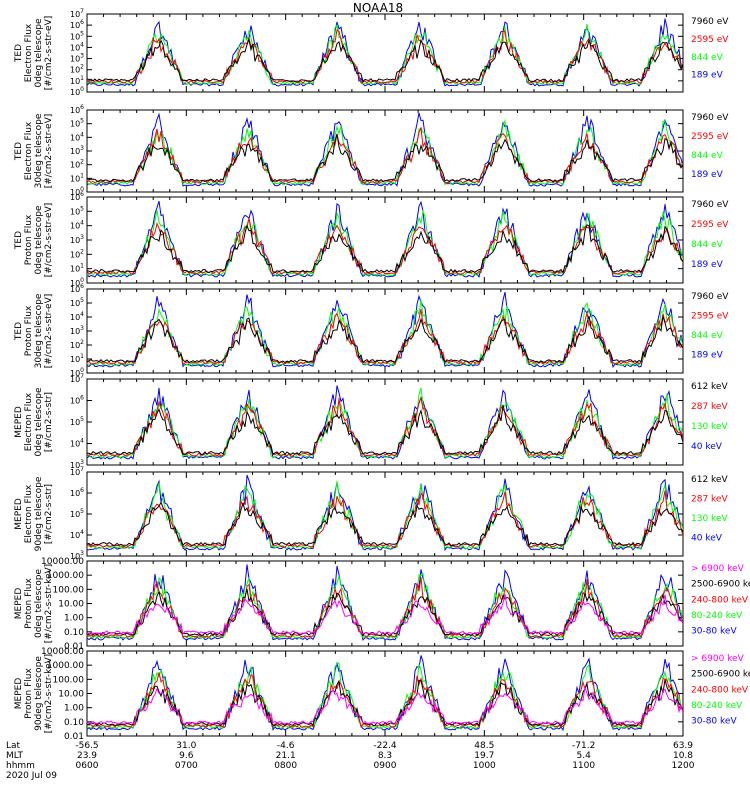 The height and width of the screenshot is (804, 750). What do you see at coordinates (49, 603) in the screenshot?
I see `y-axis-label-line: [#/cm2-s-str-keV]` at bounding box center [49, 603].